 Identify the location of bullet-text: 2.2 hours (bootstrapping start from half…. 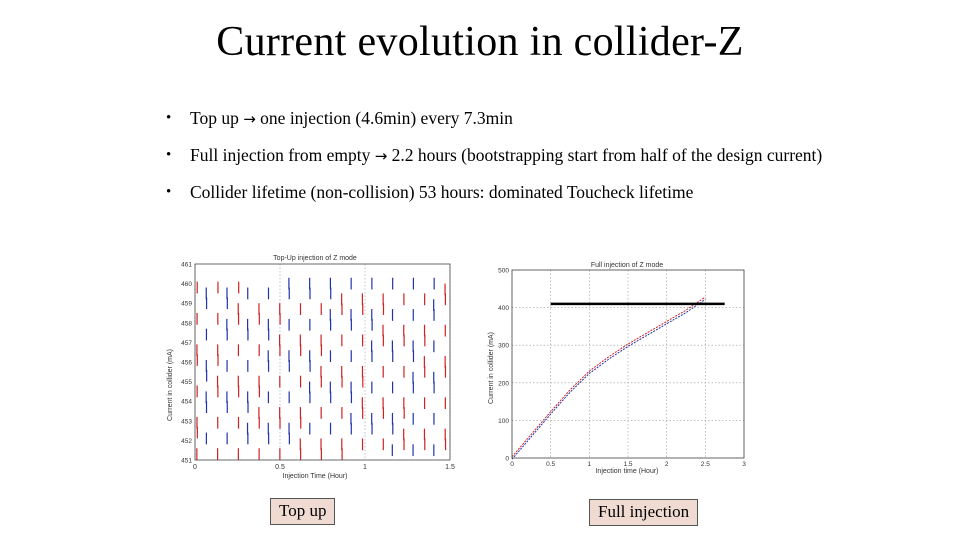
(605, 155).